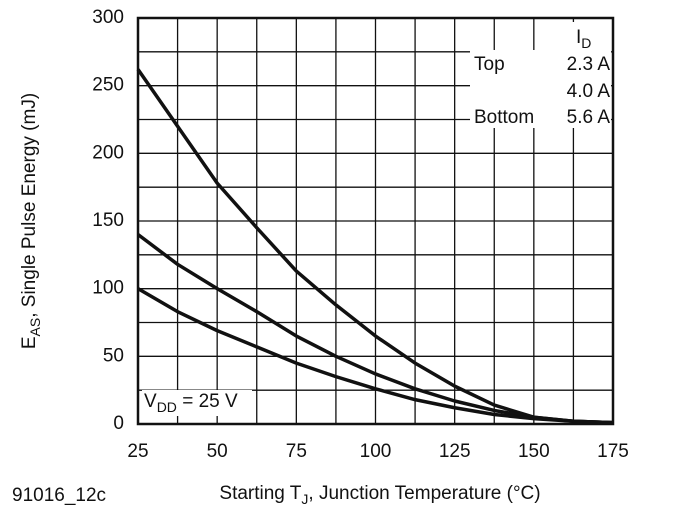  I want to click on legend-entry: 5.6 A, so click(589, 117).